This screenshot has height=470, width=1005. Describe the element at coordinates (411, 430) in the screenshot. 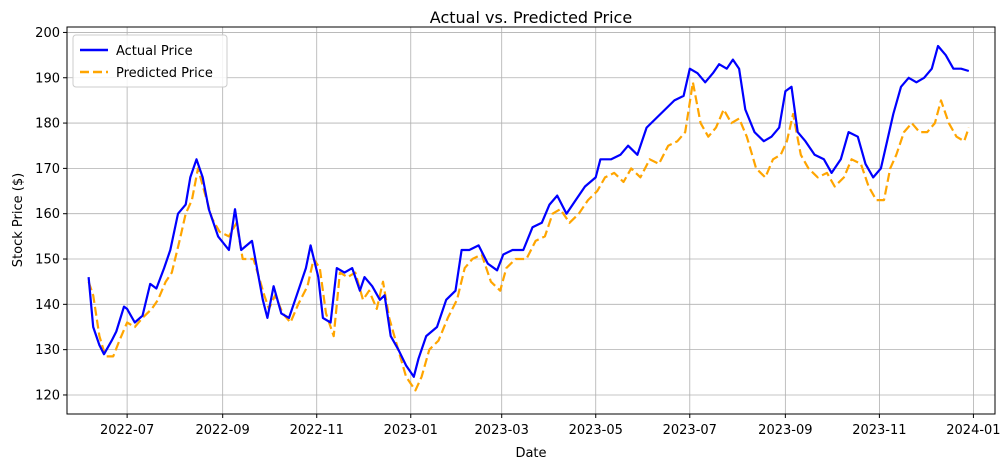

I see `x-tick-label: 2023-01` at that location.